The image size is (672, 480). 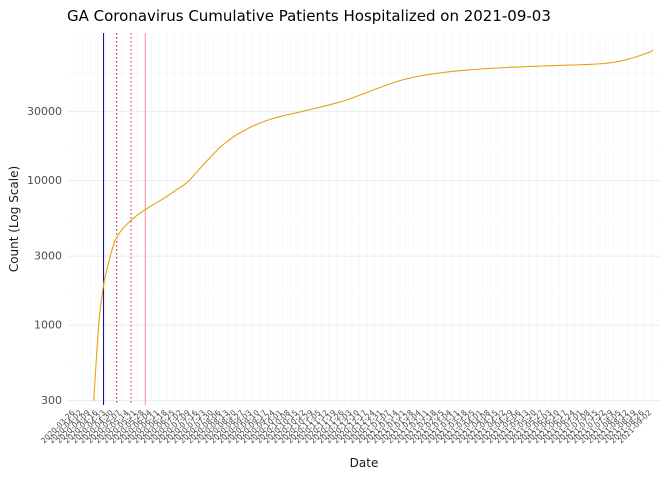 What do you see at coordinates (364, 463) in the screenshot?
I see `x-axis-title: Date` at bounding box center [364, 463].